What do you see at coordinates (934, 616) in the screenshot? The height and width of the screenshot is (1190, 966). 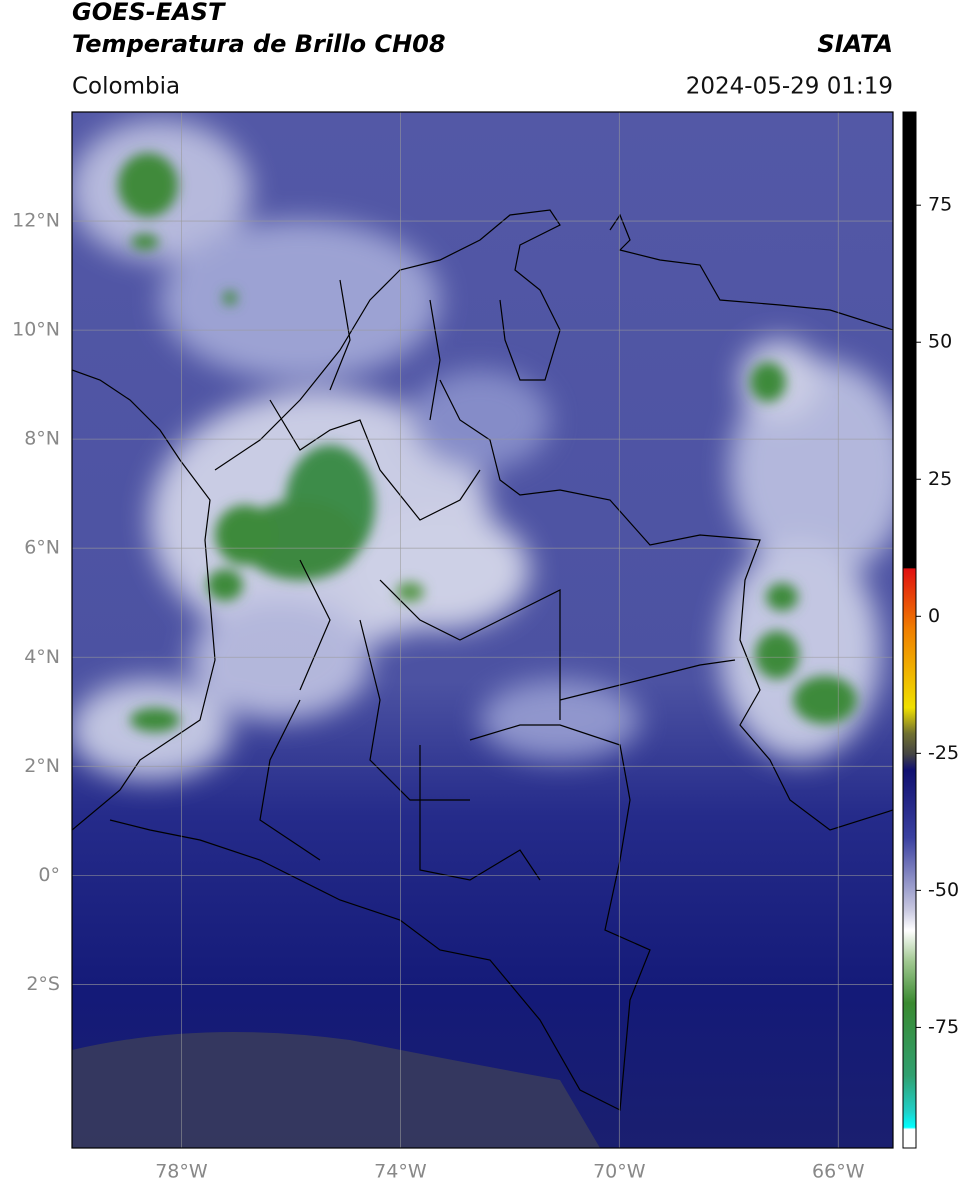 I see `colorbar-tick-label: 0` at bounding box center [934, 616].